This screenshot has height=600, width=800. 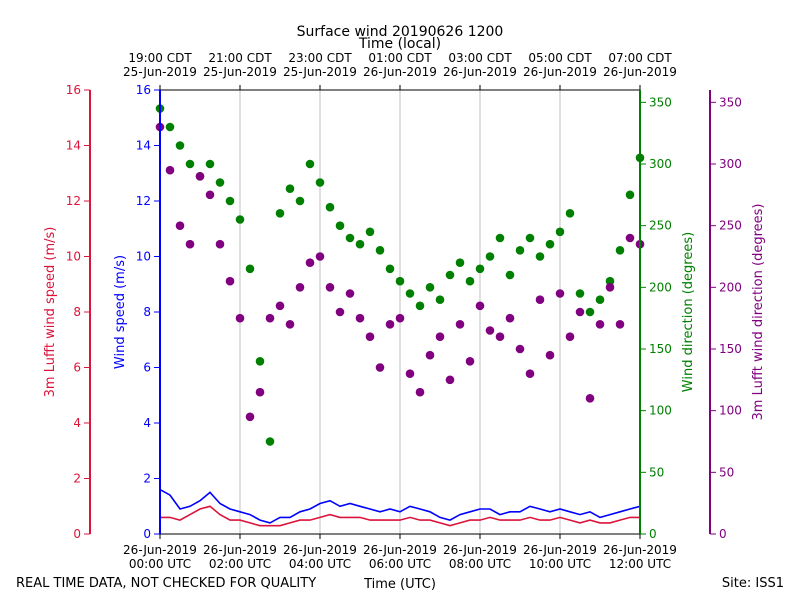 What do you see at coordinates (560, 58) in the screenshot?
I see `top-tick-label: 05:00 CDT` at bounding box center [560, 58].